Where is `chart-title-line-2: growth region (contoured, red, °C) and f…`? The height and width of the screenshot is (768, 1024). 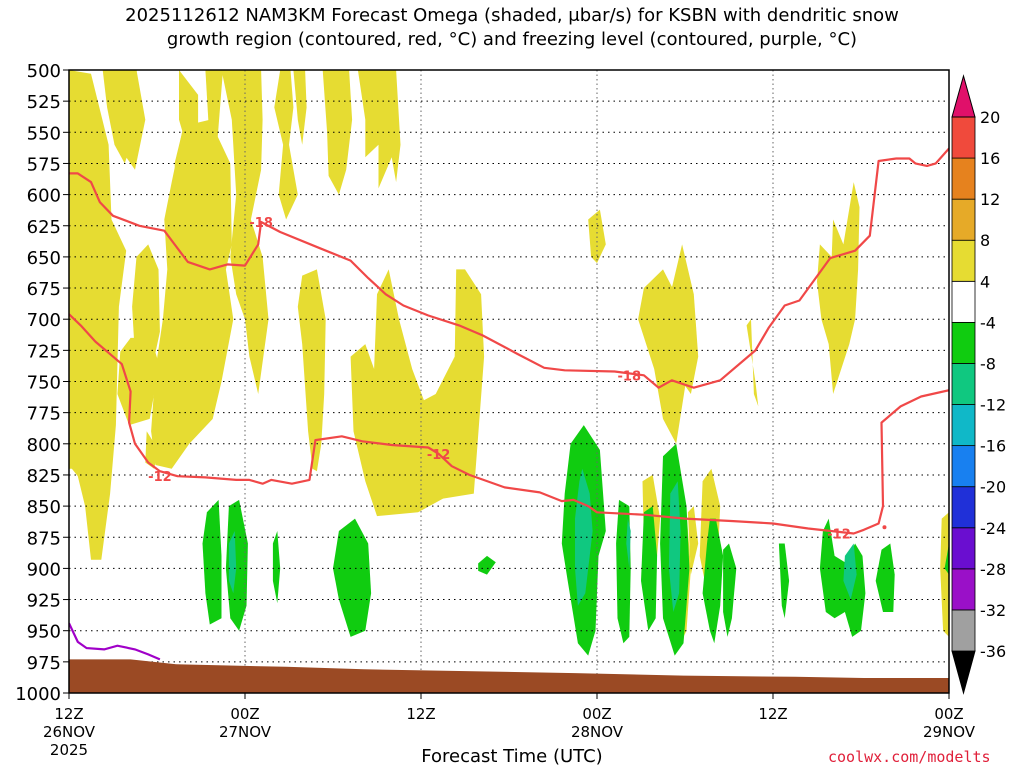 chart-title-line-2: growth region (contoured, red, °C) and f… is located at coordinates (512, 39).